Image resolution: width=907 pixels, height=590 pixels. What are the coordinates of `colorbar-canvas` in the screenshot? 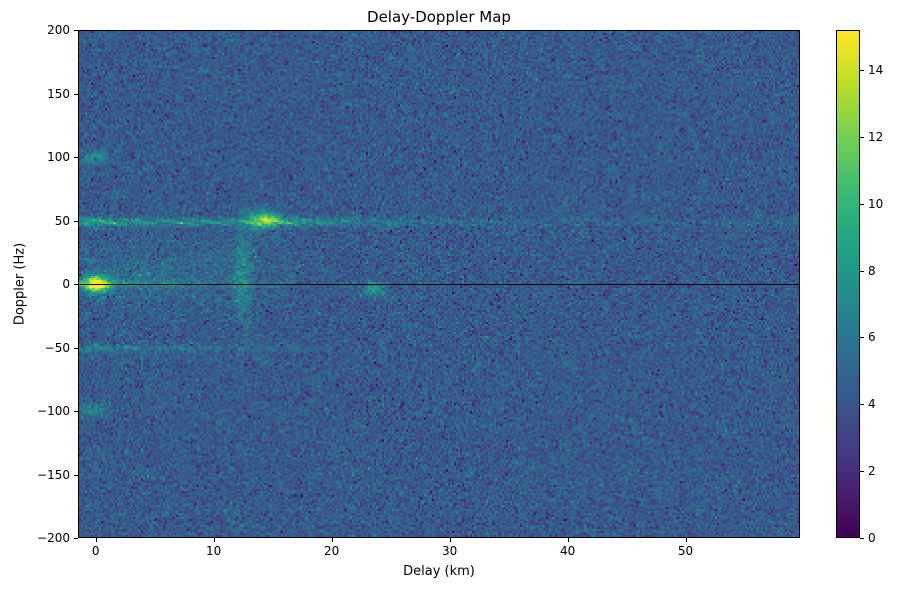 It's located at (848, 284).